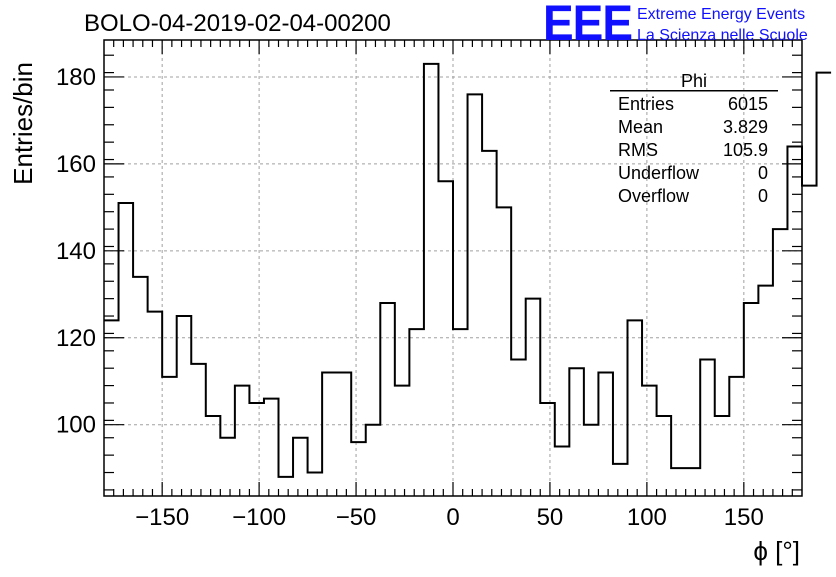 Image resolution: width=836 pixels, height=577 pixels. Describe the element at coordinates (694, 81) in the screenshot. I see `stats-title: Phi` at that location.